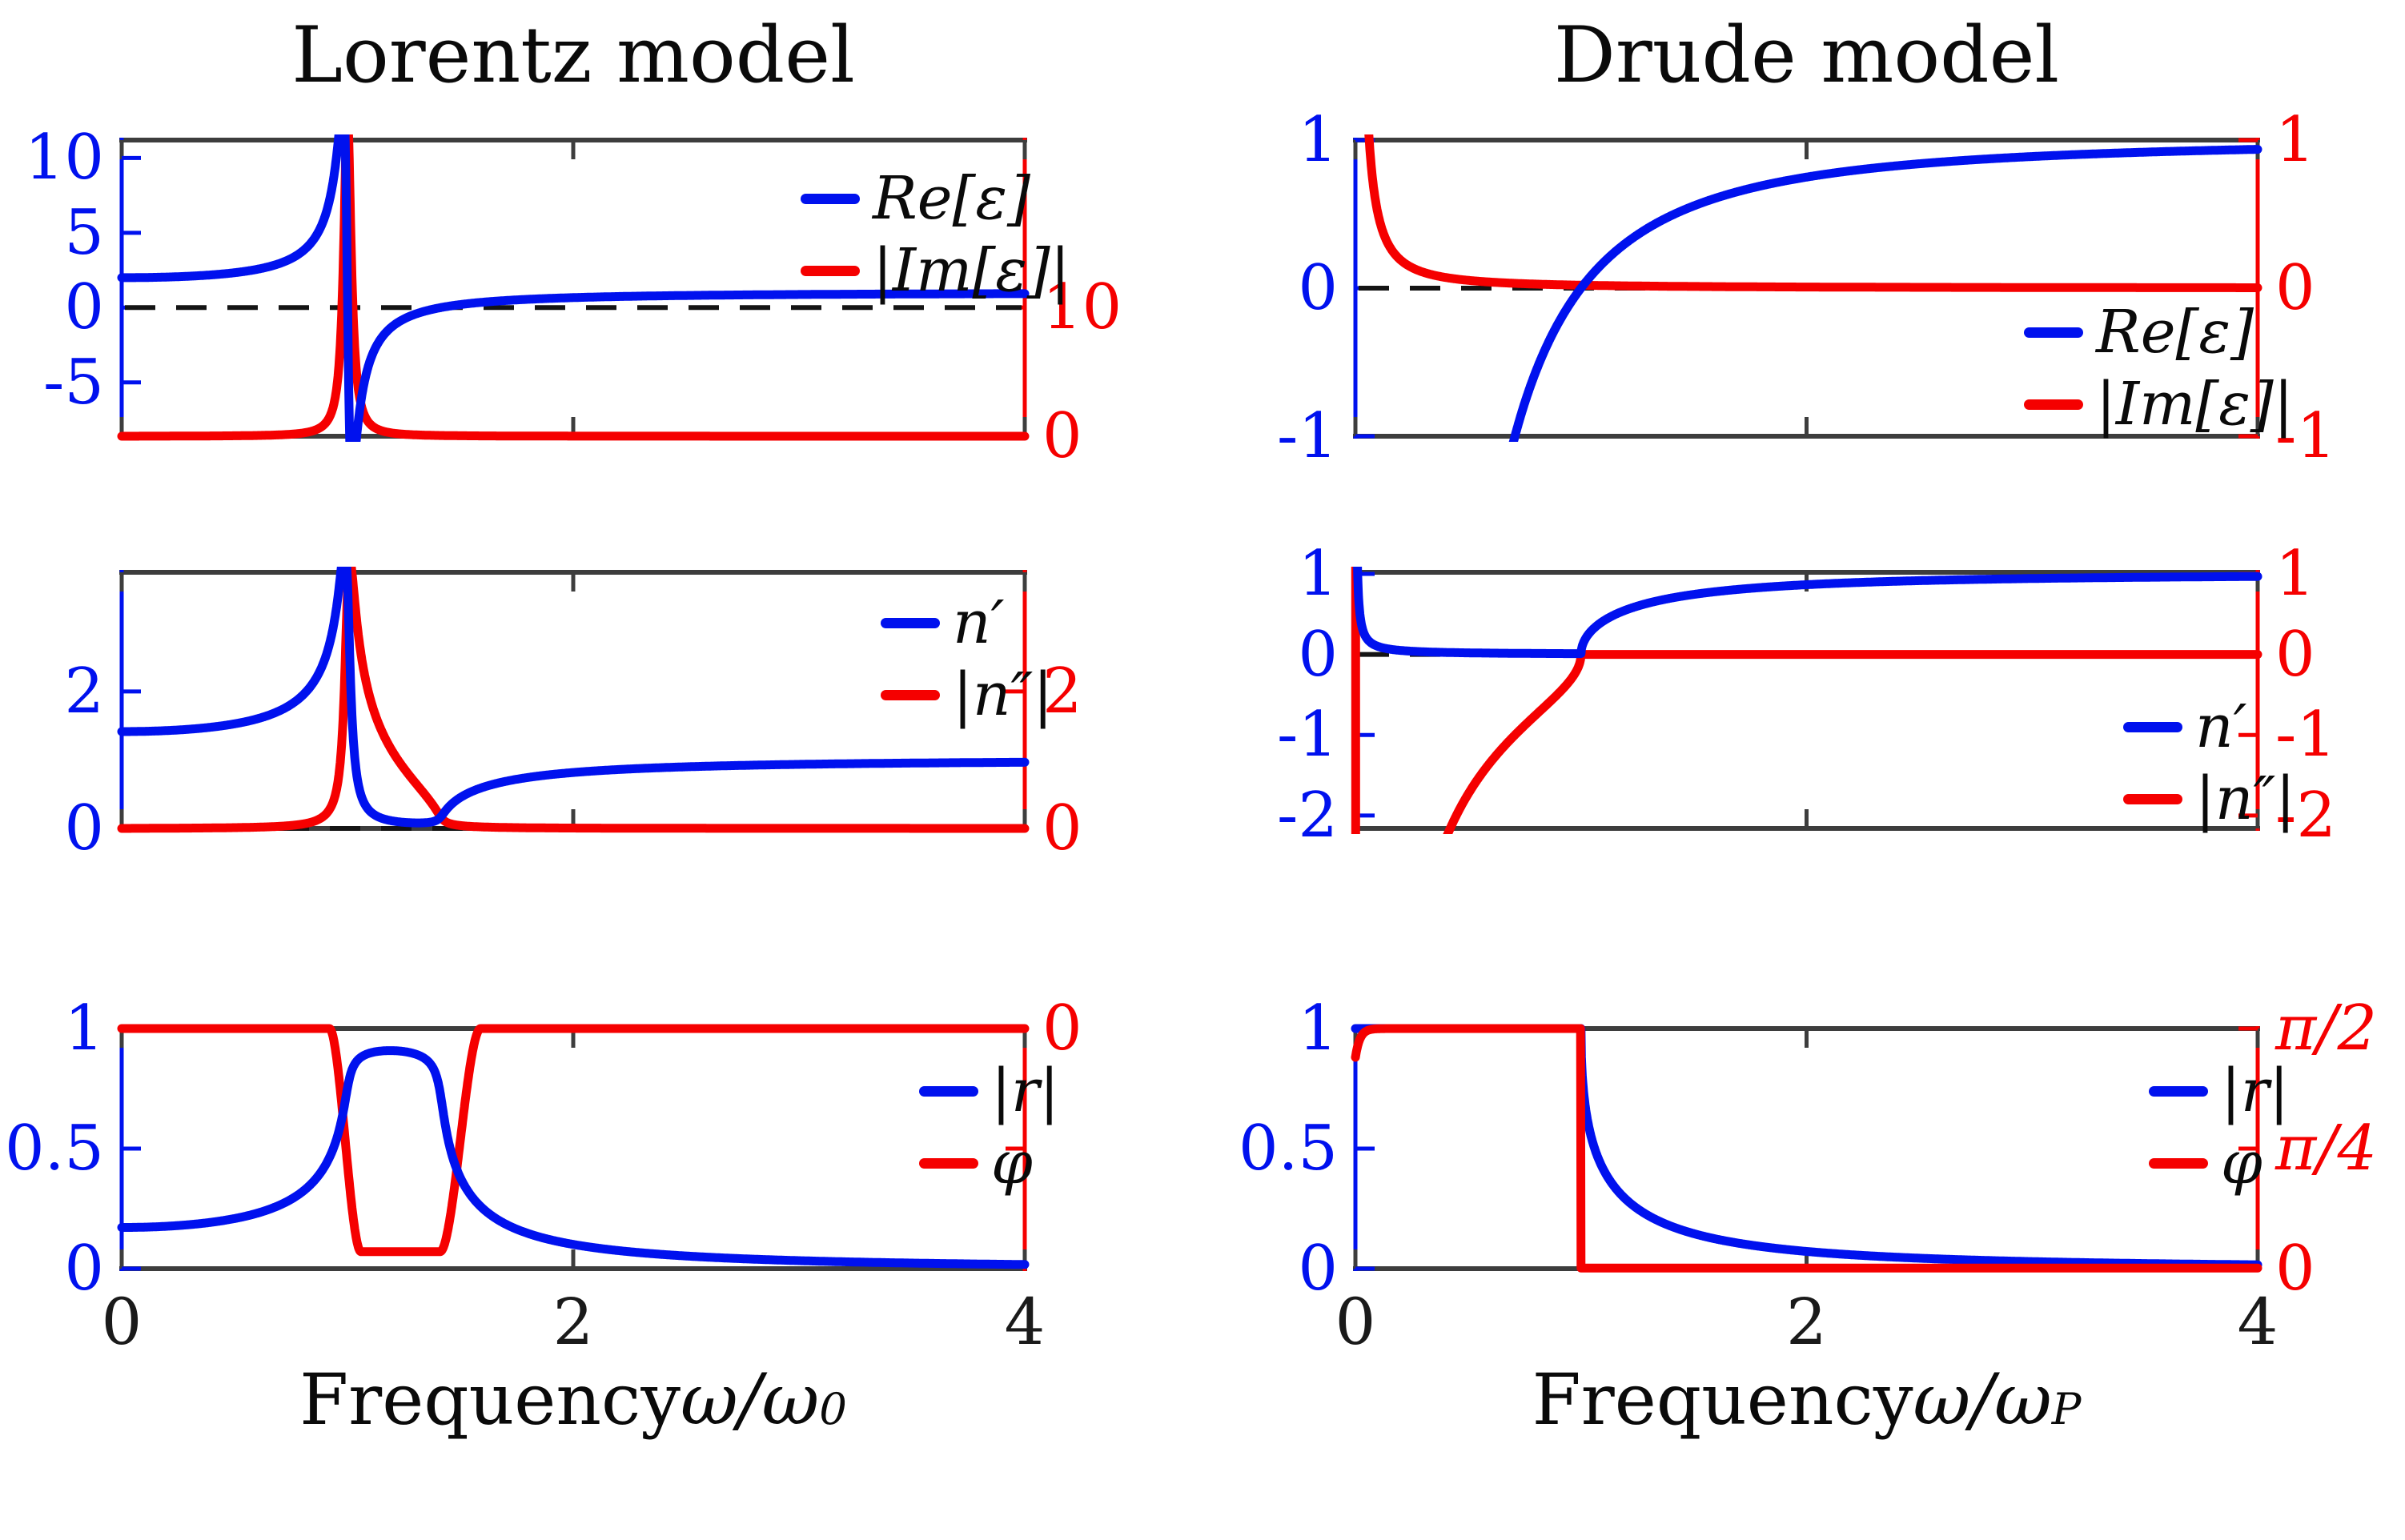 The image size is (2405, 1540). I want to click on panel-lorentz-permittivity, so click(573, 288).